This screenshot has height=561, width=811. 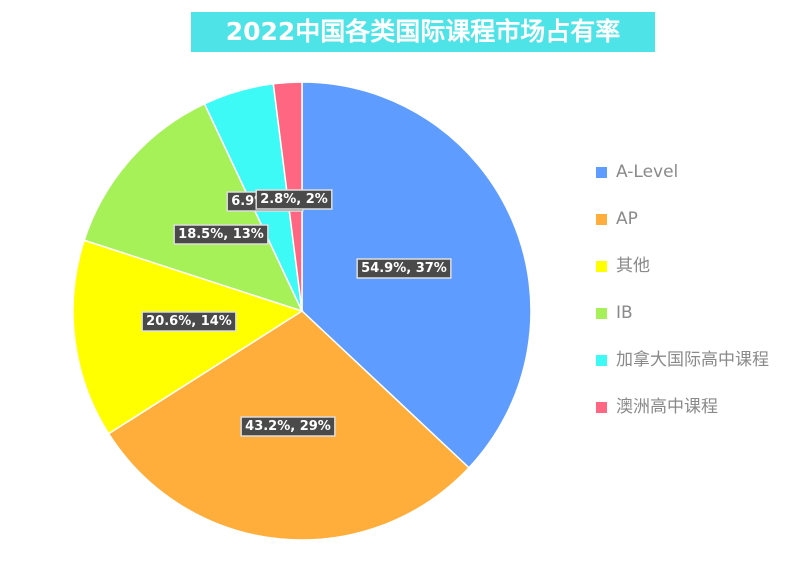 I want to click on data-label-text-0: 54.9%, 37%, so click(x=404, y=268).